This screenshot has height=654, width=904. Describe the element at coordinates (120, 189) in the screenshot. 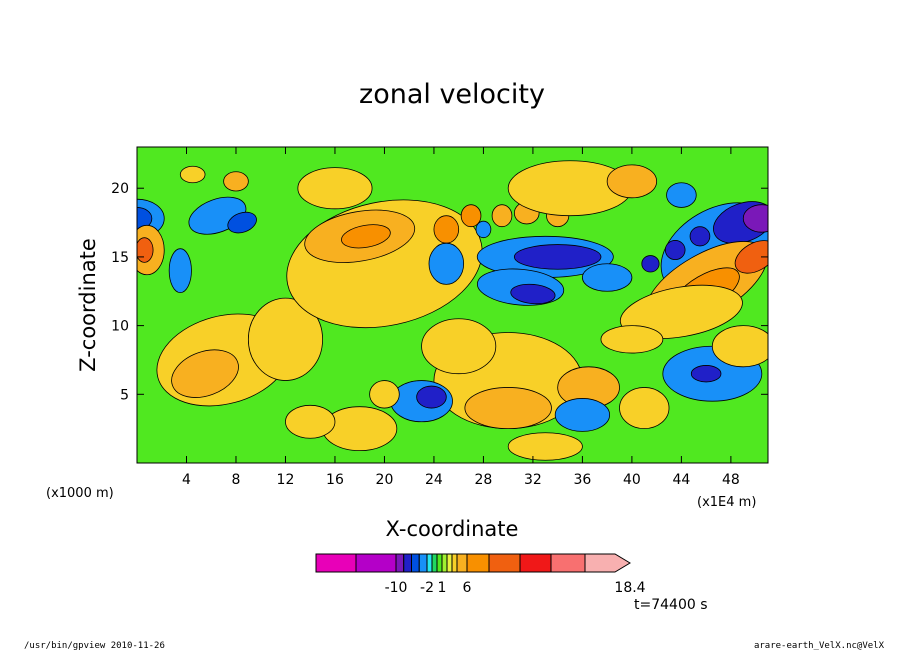

I see `y-tick-label: 20` at that location.